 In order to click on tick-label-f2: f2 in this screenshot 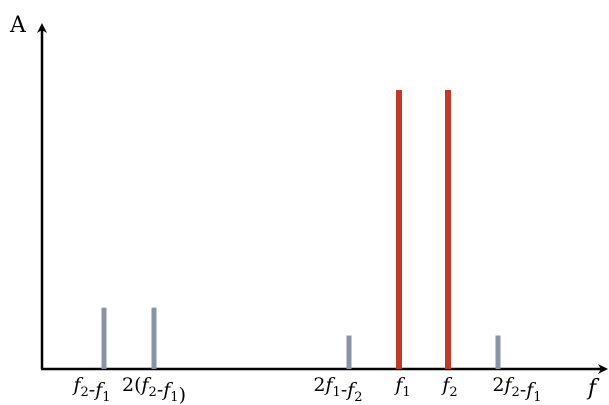, I will do `click(448, 387)`.